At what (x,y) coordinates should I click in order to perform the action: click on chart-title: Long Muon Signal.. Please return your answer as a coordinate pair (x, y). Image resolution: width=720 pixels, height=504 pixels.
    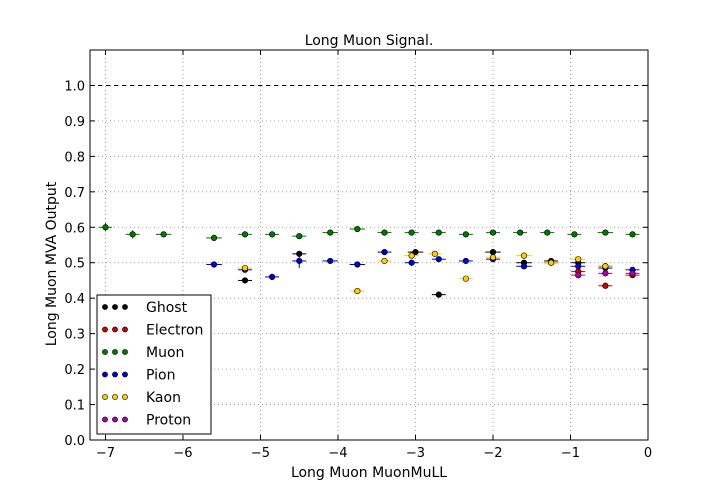
    Looking at the image, I should click on (369, 41).